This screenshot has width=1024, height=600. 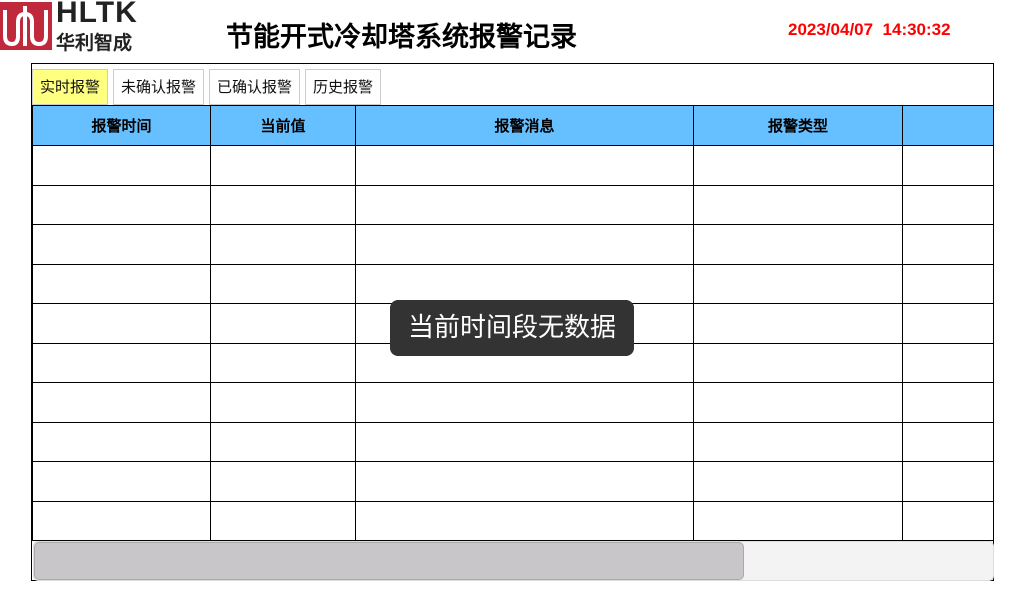 I want to click on logo, so click(x=26, y=26).